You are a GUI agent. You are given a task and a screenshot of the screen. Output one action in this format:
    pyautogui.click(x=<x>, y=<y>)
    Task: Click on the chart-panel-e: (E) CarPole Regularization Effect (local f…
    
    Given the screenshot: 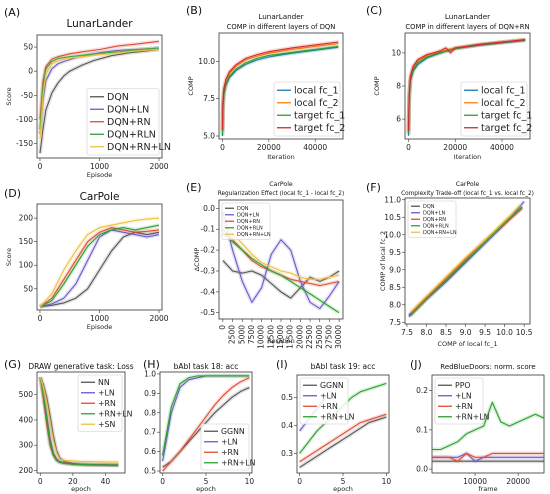 What is the action you would take?
    pyautogui.click(x=265, y=265)
    